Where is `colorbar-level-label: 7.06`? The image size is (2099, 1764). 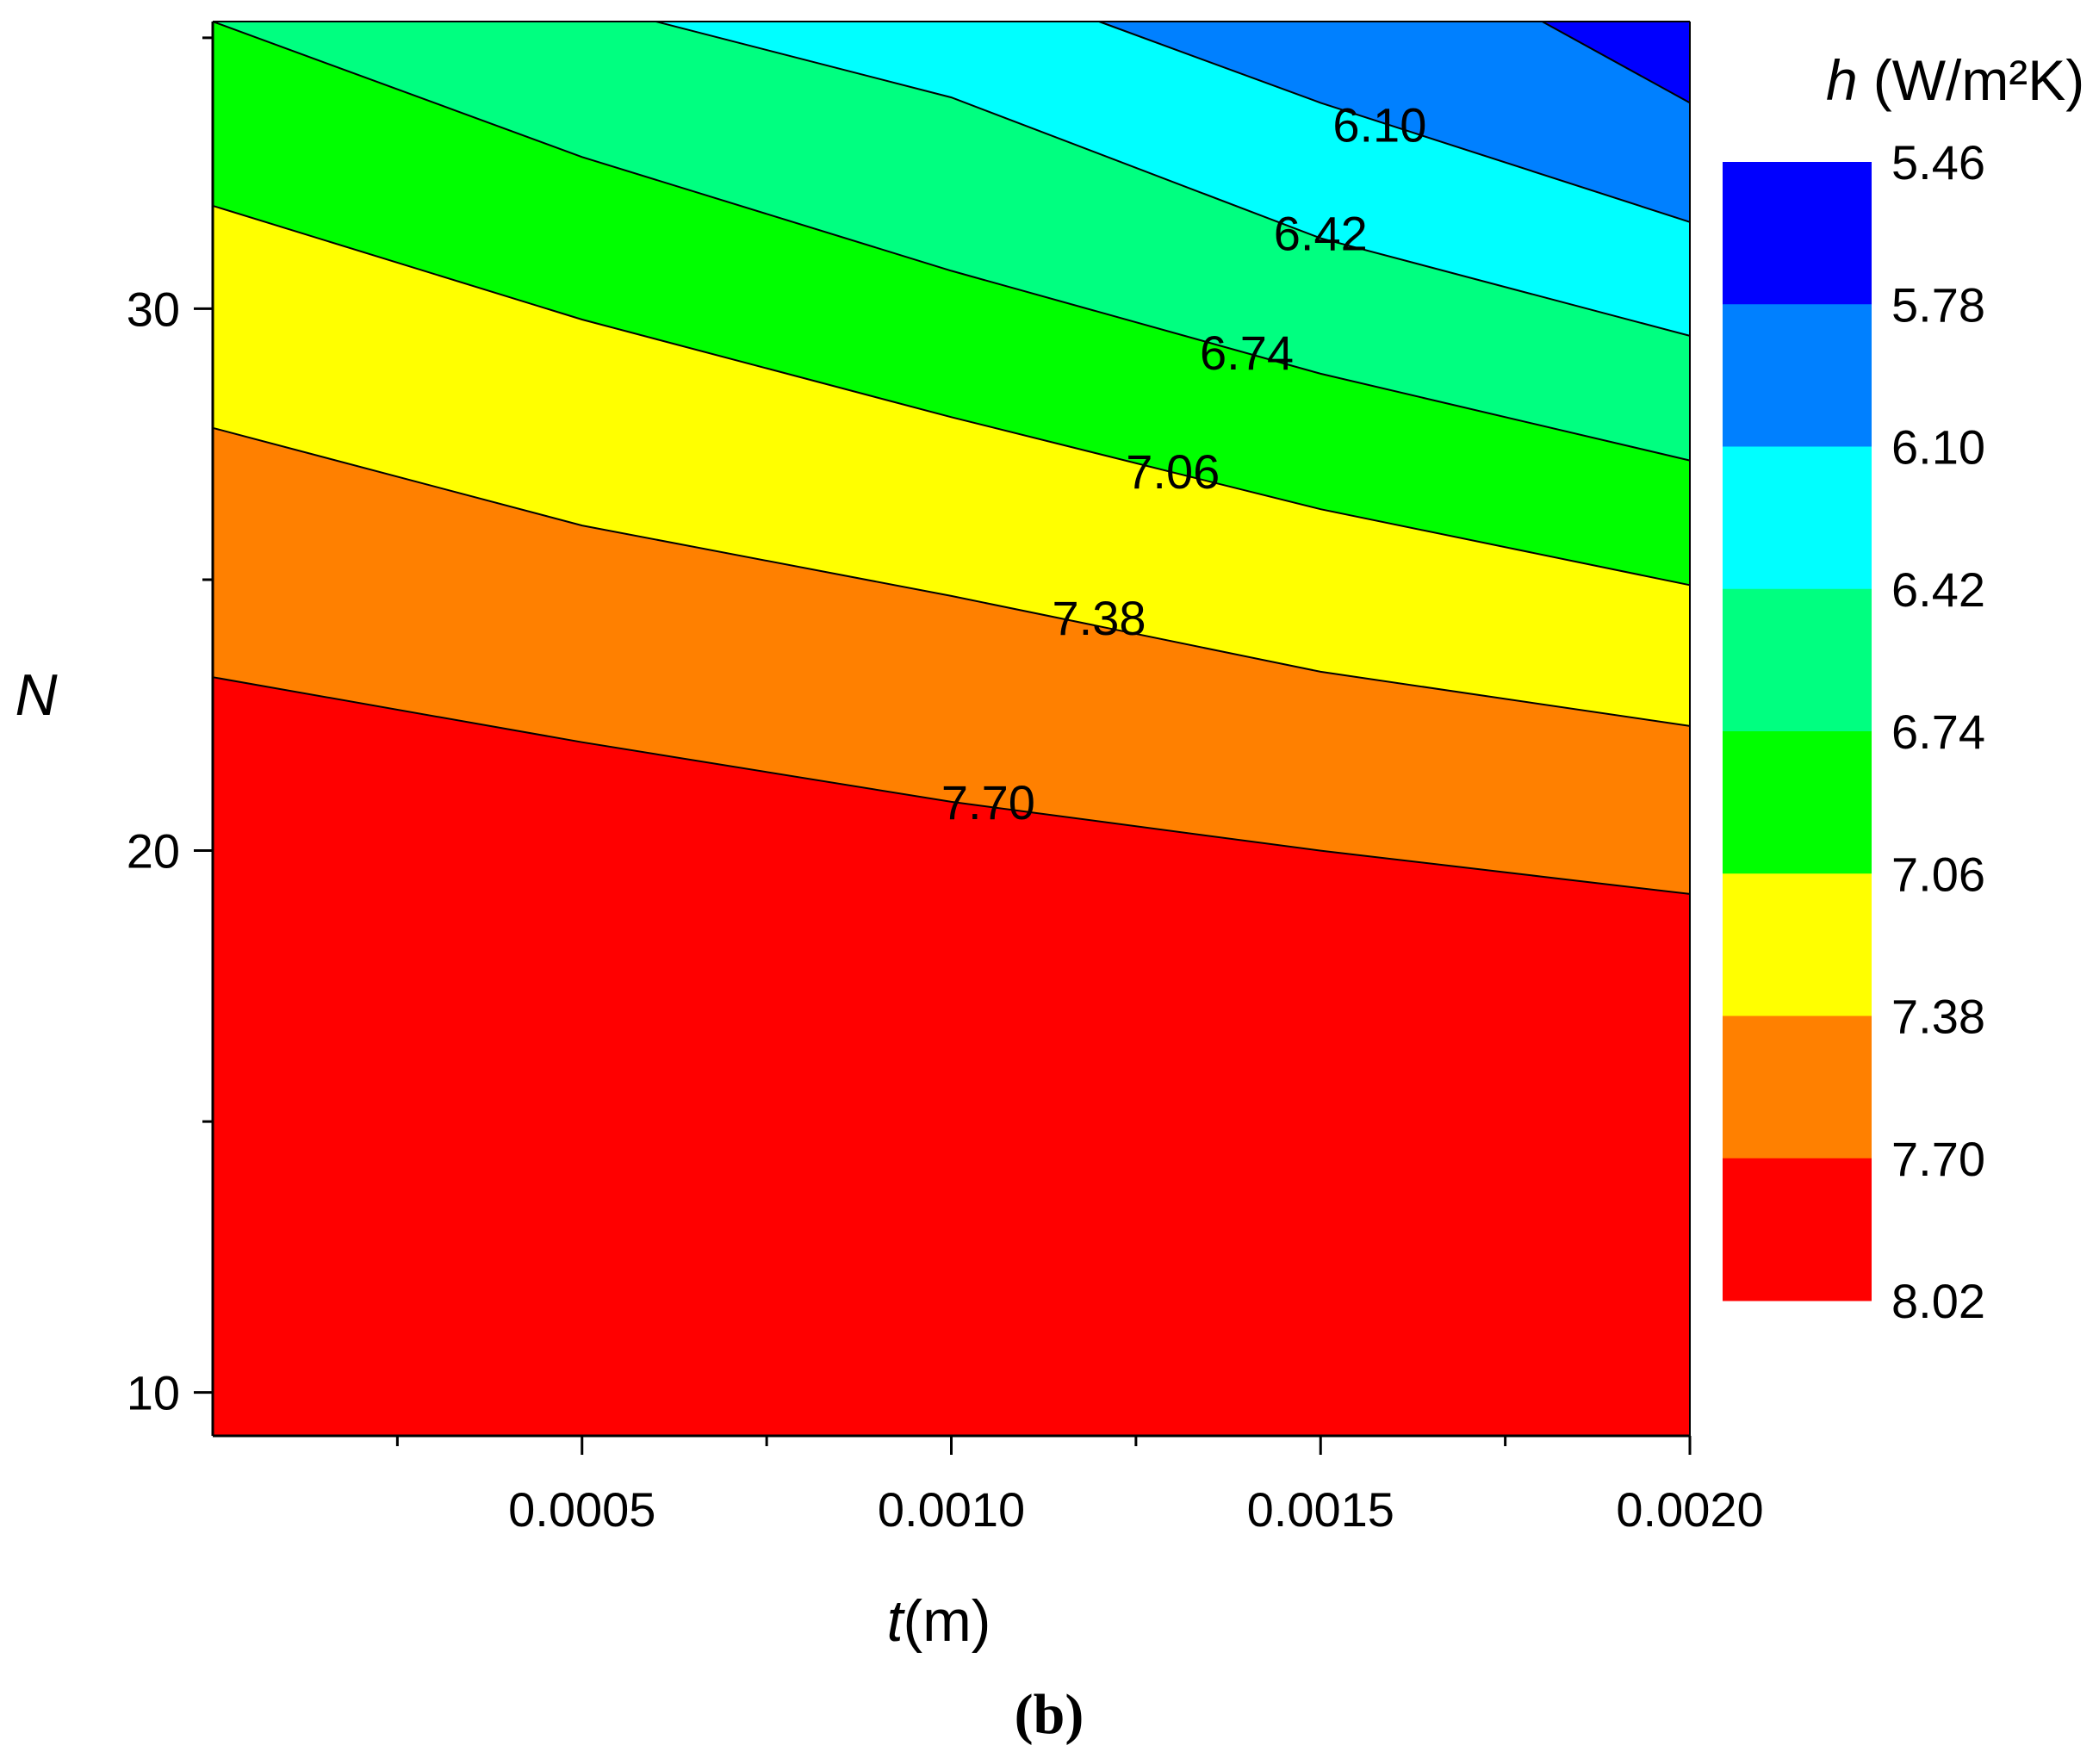
colorbar-level-label: 7.06 is located at coordinates (1938, 874).